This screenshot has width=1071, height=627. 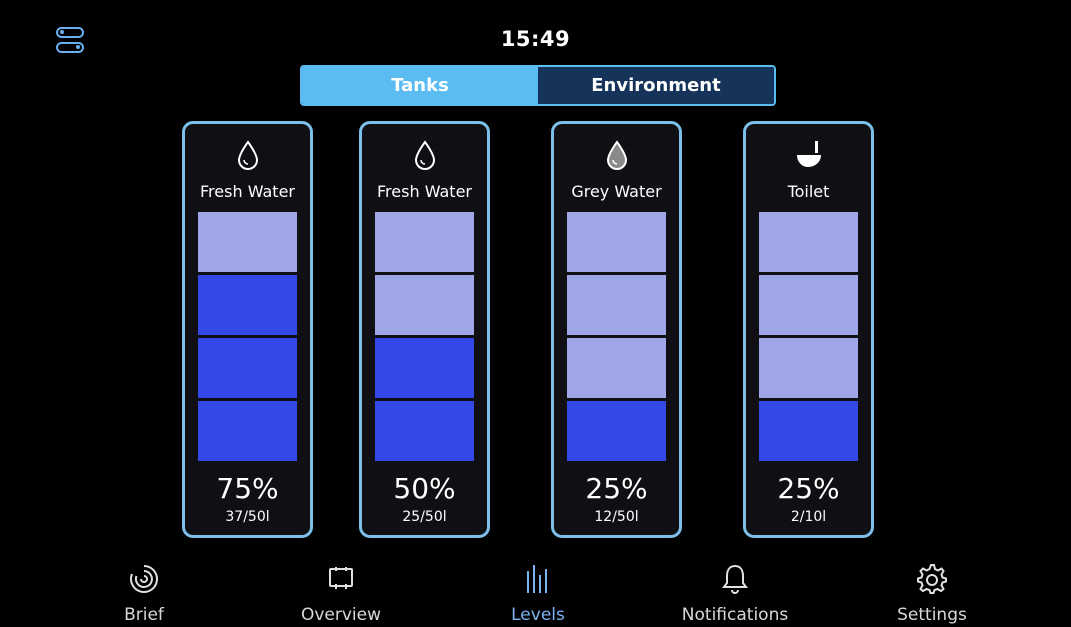 I want to click on nav-item-brief: Brief, so click(x=144, y=592).